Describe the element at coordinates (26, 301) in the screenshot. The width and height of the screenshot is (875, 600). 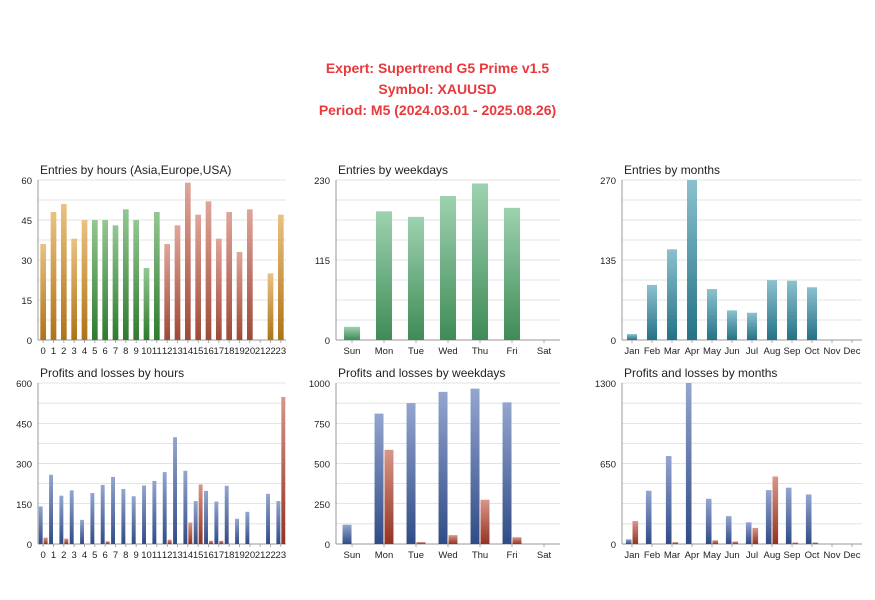
I see `y-tick-label: 15` at that location.